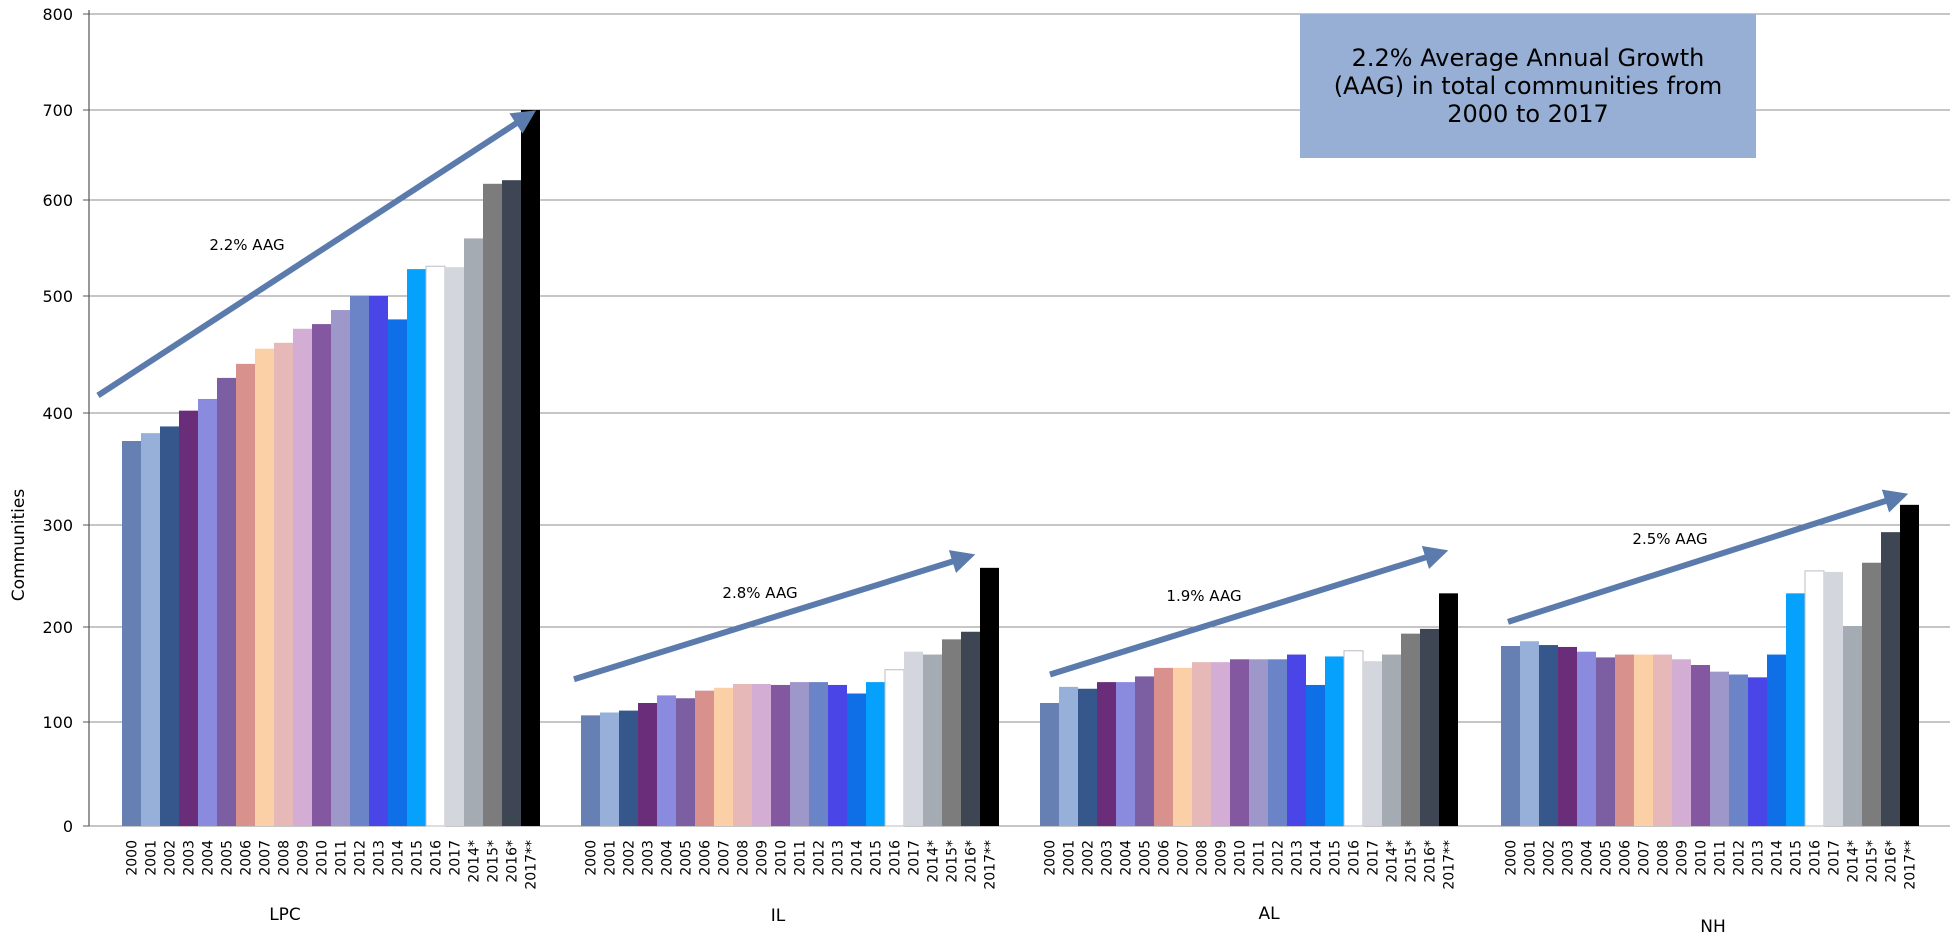 Image resolution: width=1957 pixels, height=939 pixels. What do you see at coordinates (951, 732) in the screenshot?
I see `bar-il-2015s` at bounding box center [951, 732].